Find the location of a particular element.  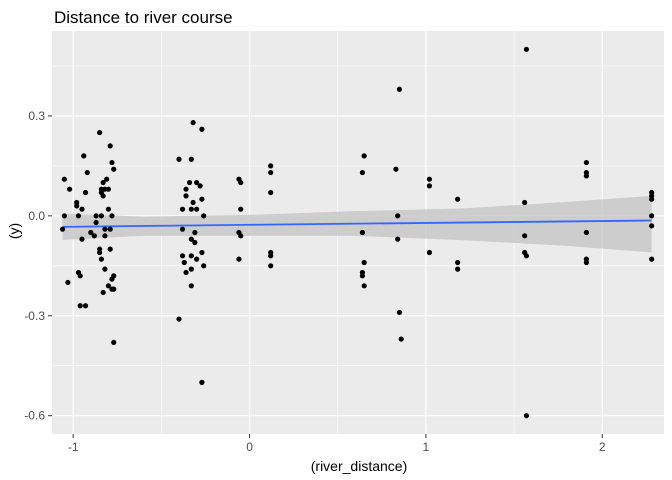

y-axis-ticks: -0.6 -0.3 0.0 0.3 is located at coordinates (38, 266).